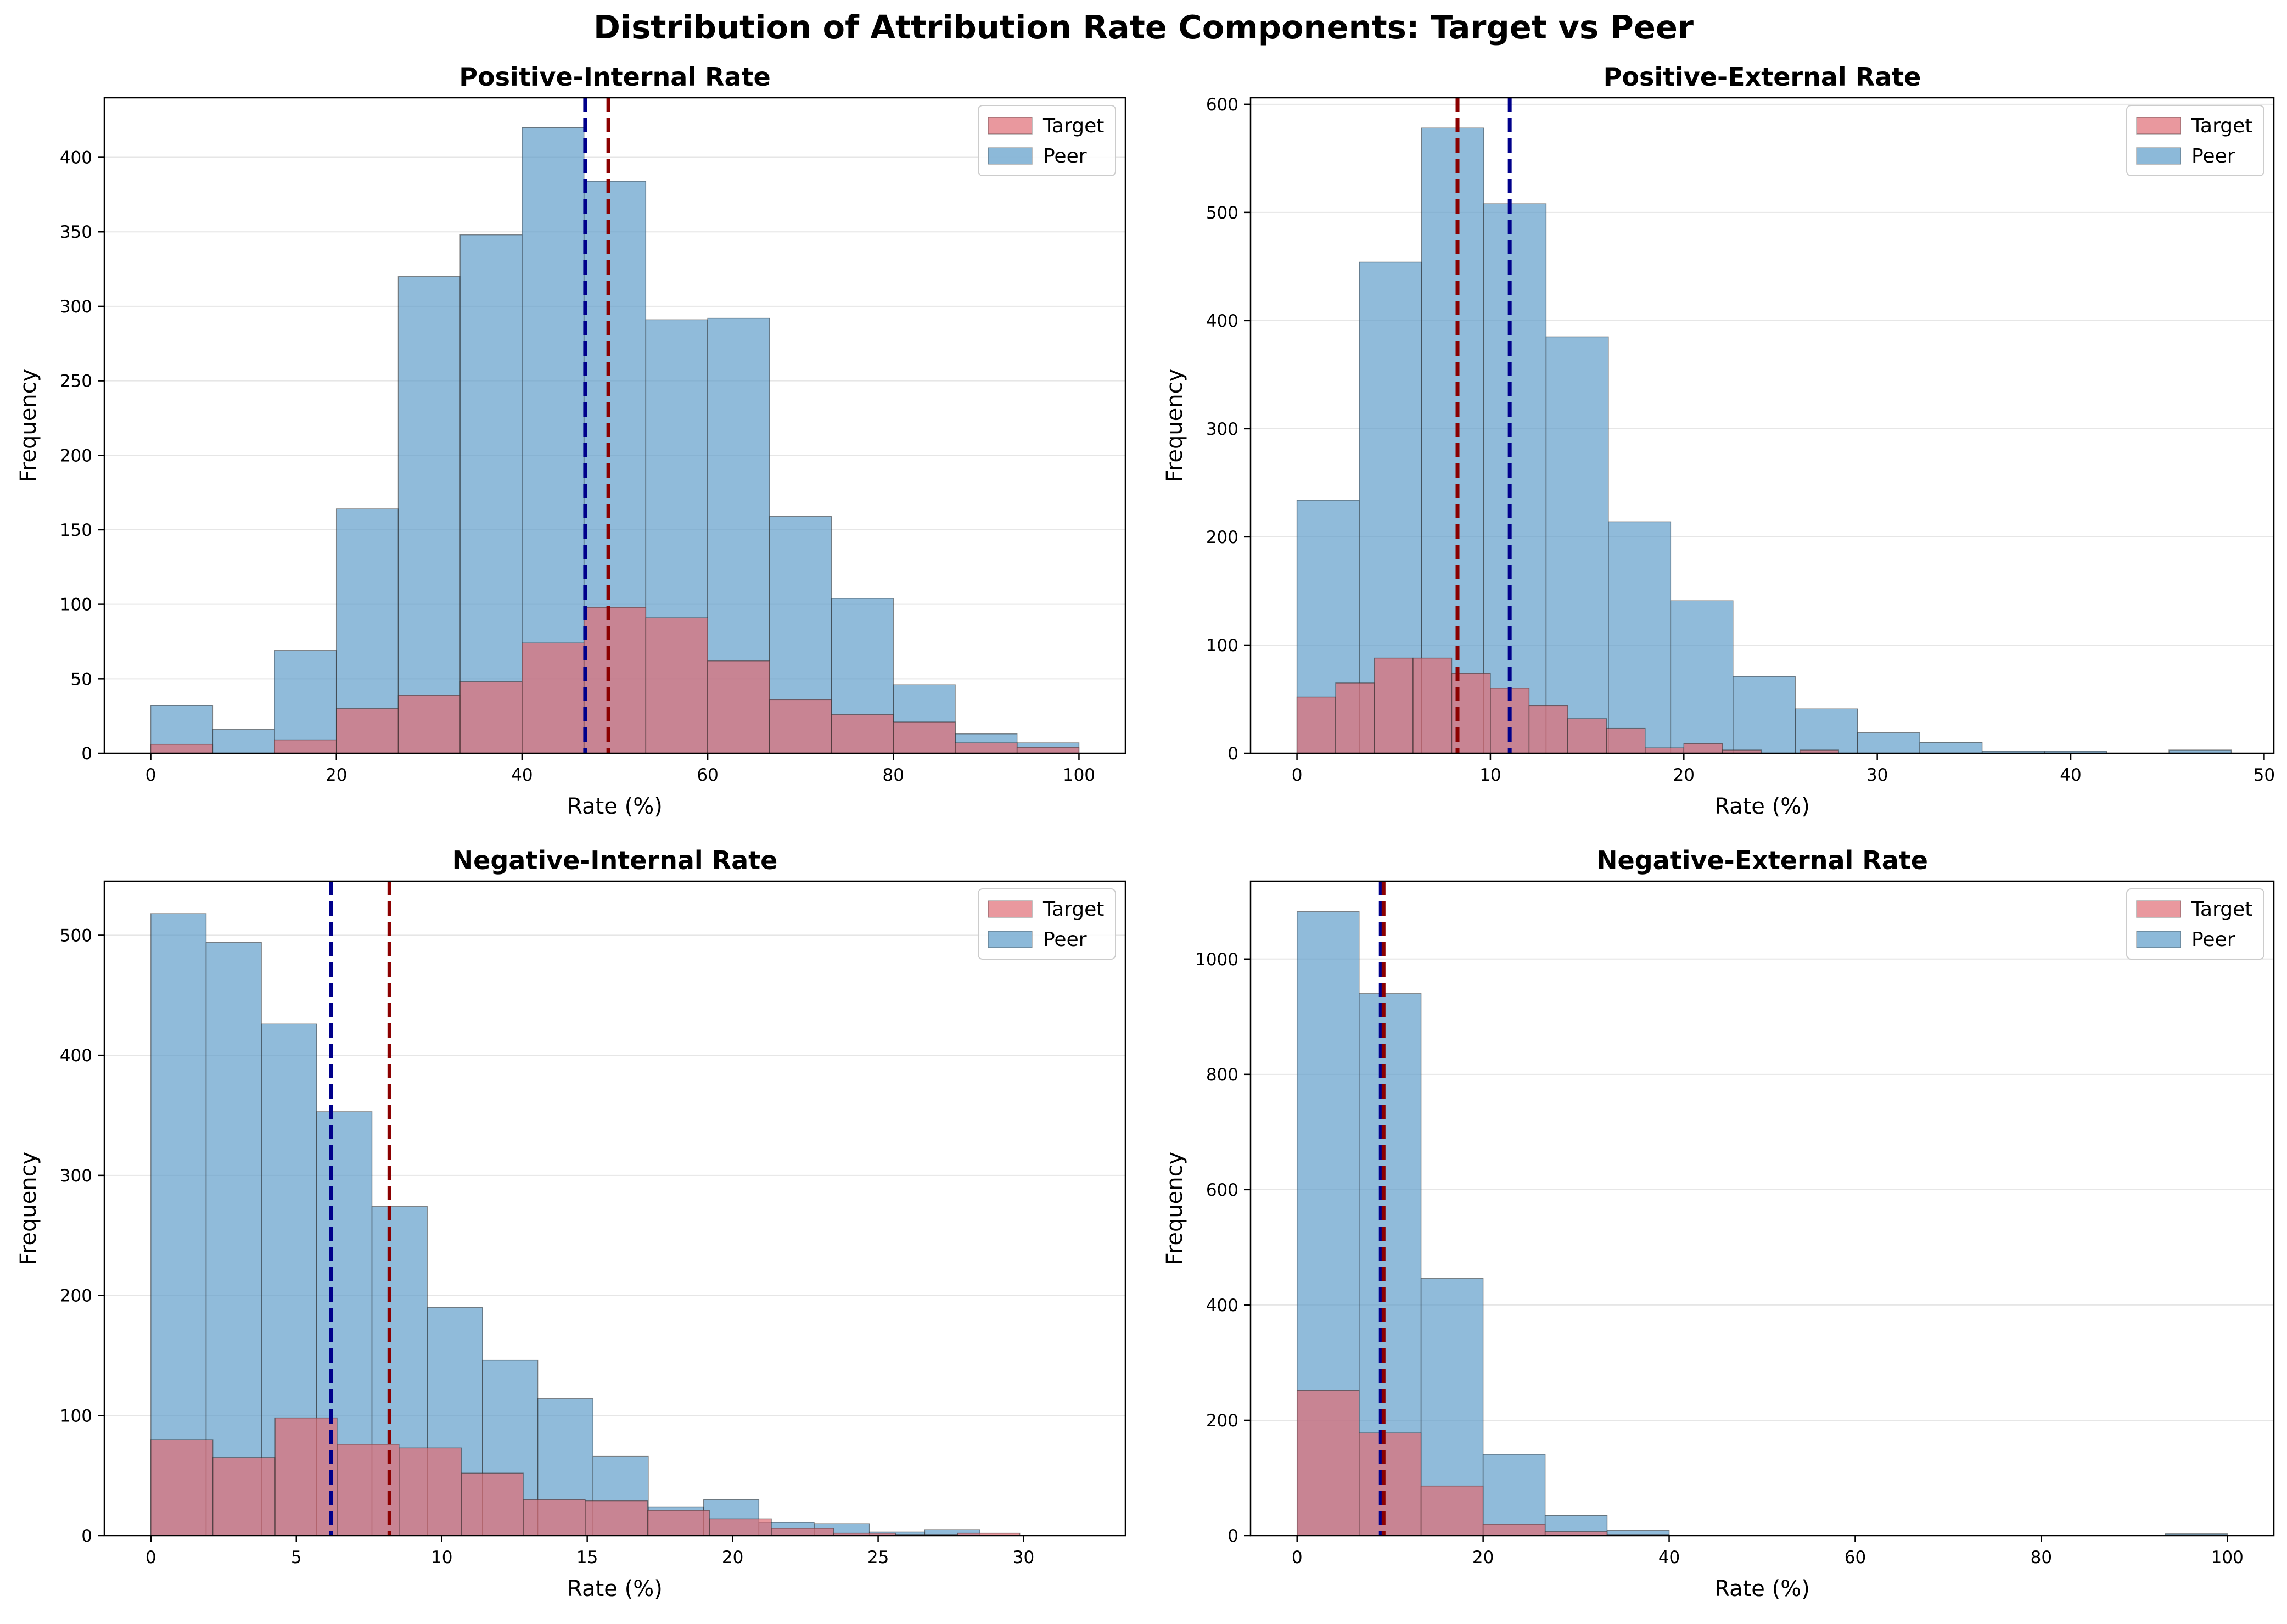 The height and width of the screenshot is (1624, 2287). I want to click on y-tick-label: 400, so click(1222, 321).